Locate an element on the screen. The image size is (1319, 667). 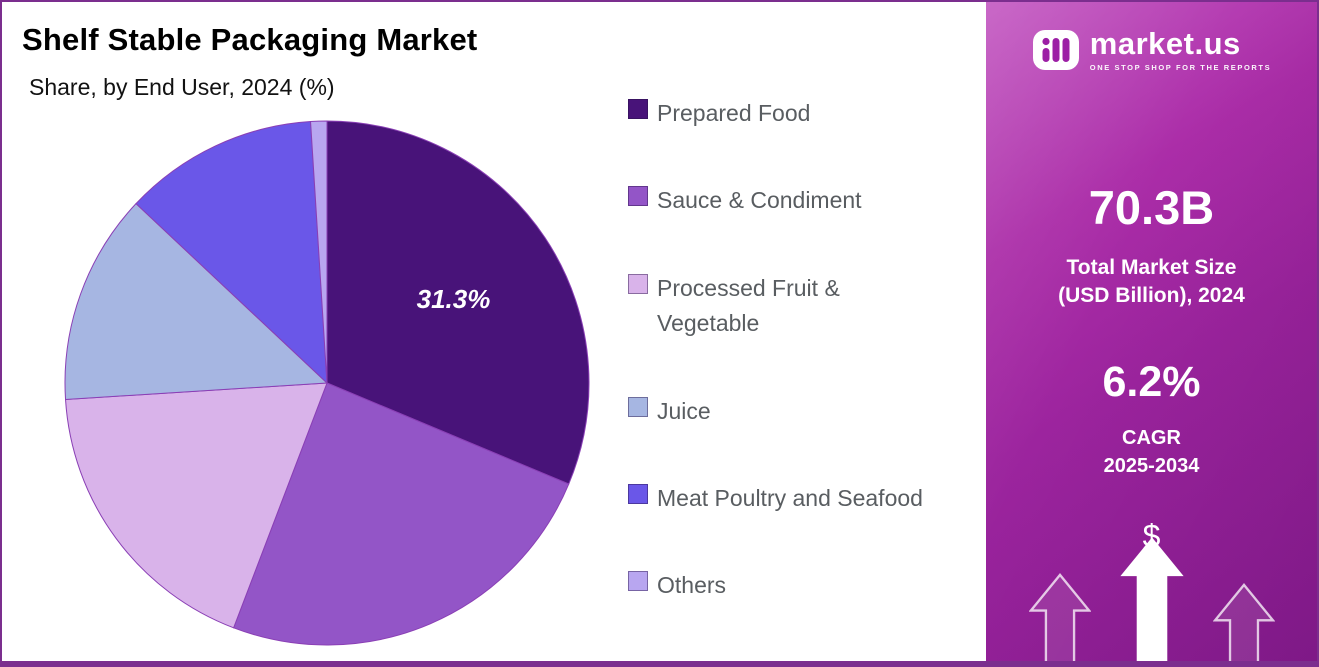
market-size-value: 70.3B is located at coordinates (1151, 207).